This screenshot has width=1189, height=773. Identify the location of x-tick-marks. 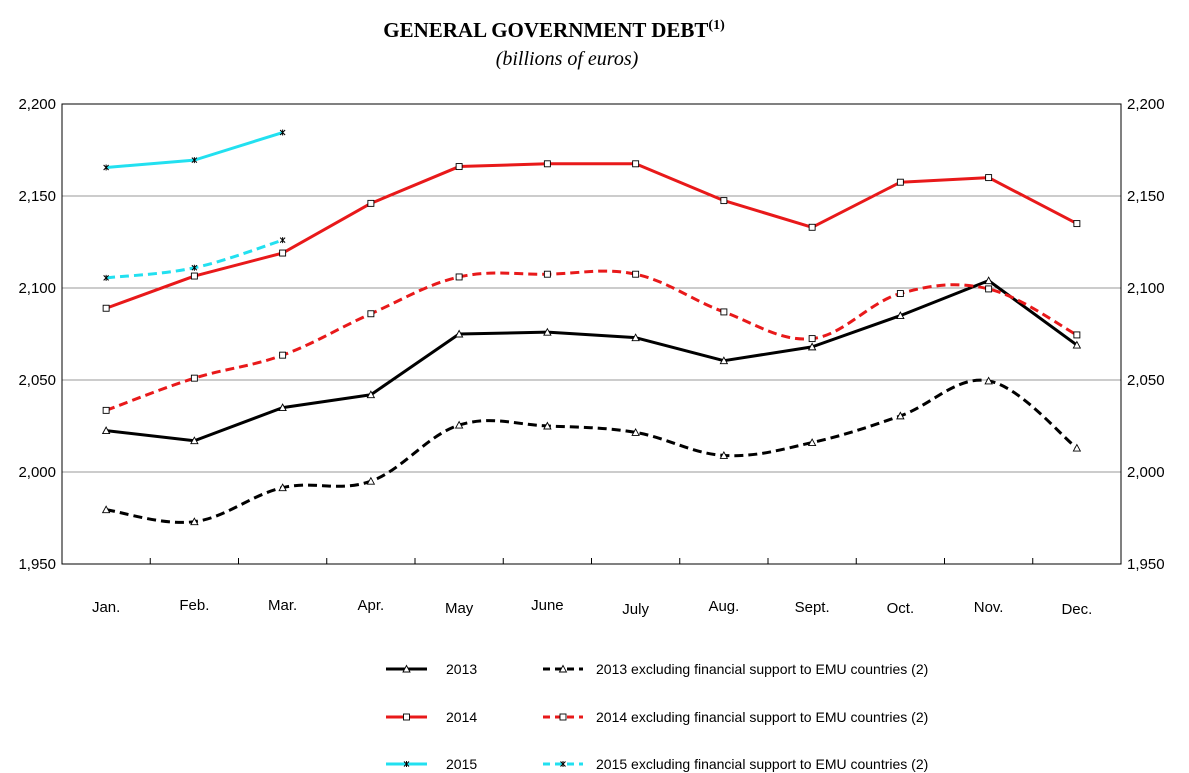
(591, 561).